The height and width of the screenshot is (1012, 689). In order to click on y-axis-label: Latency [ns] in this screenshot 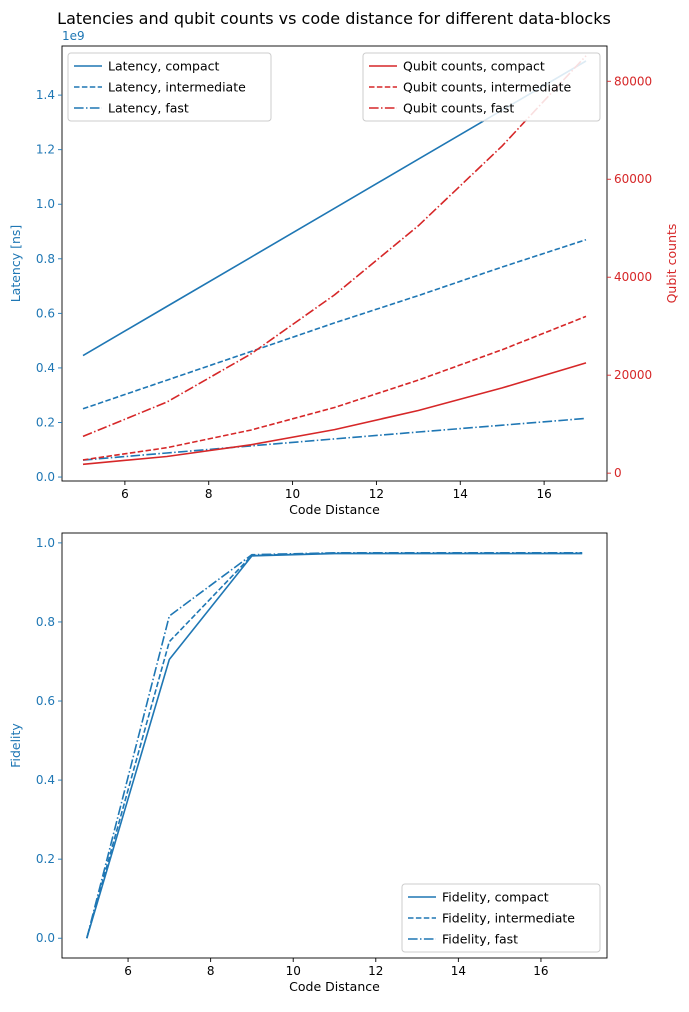, I will do `click(15, 264)`.